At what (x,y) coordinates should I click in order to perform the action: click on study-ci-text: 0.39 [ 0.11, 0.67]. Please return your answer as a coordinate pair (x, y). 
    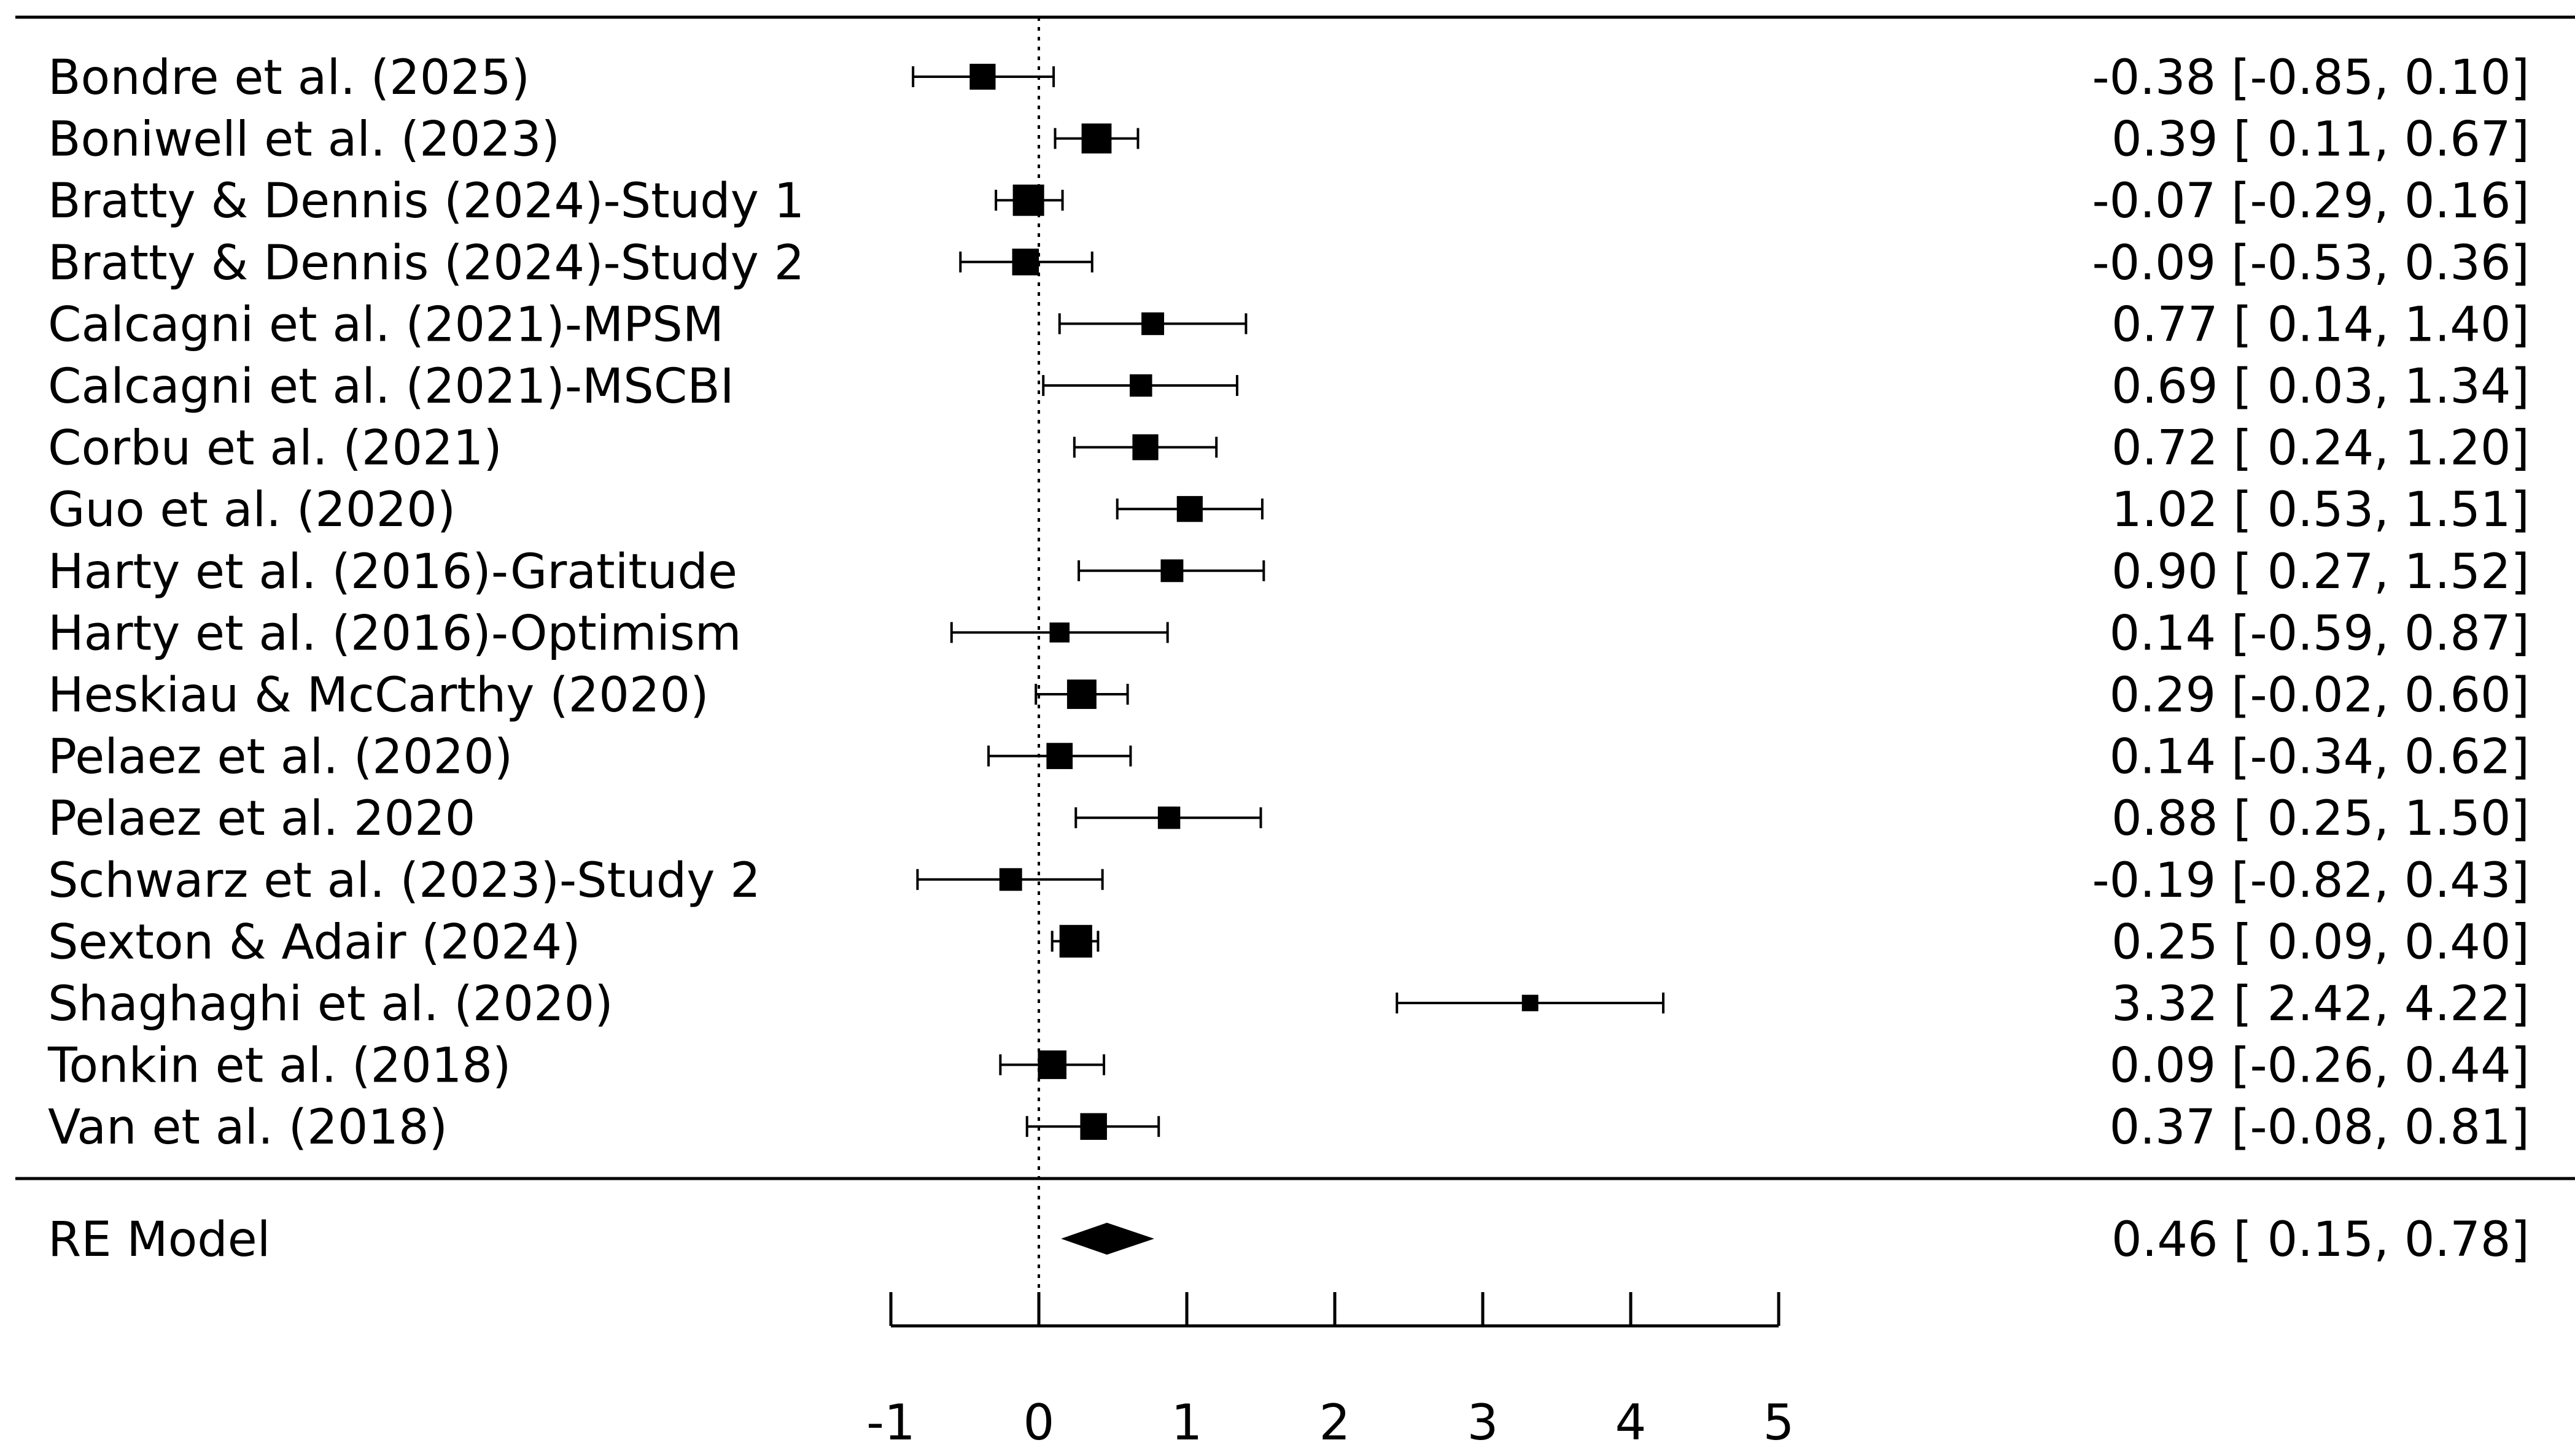
    Looking at the image, I should click on (2320, 140).